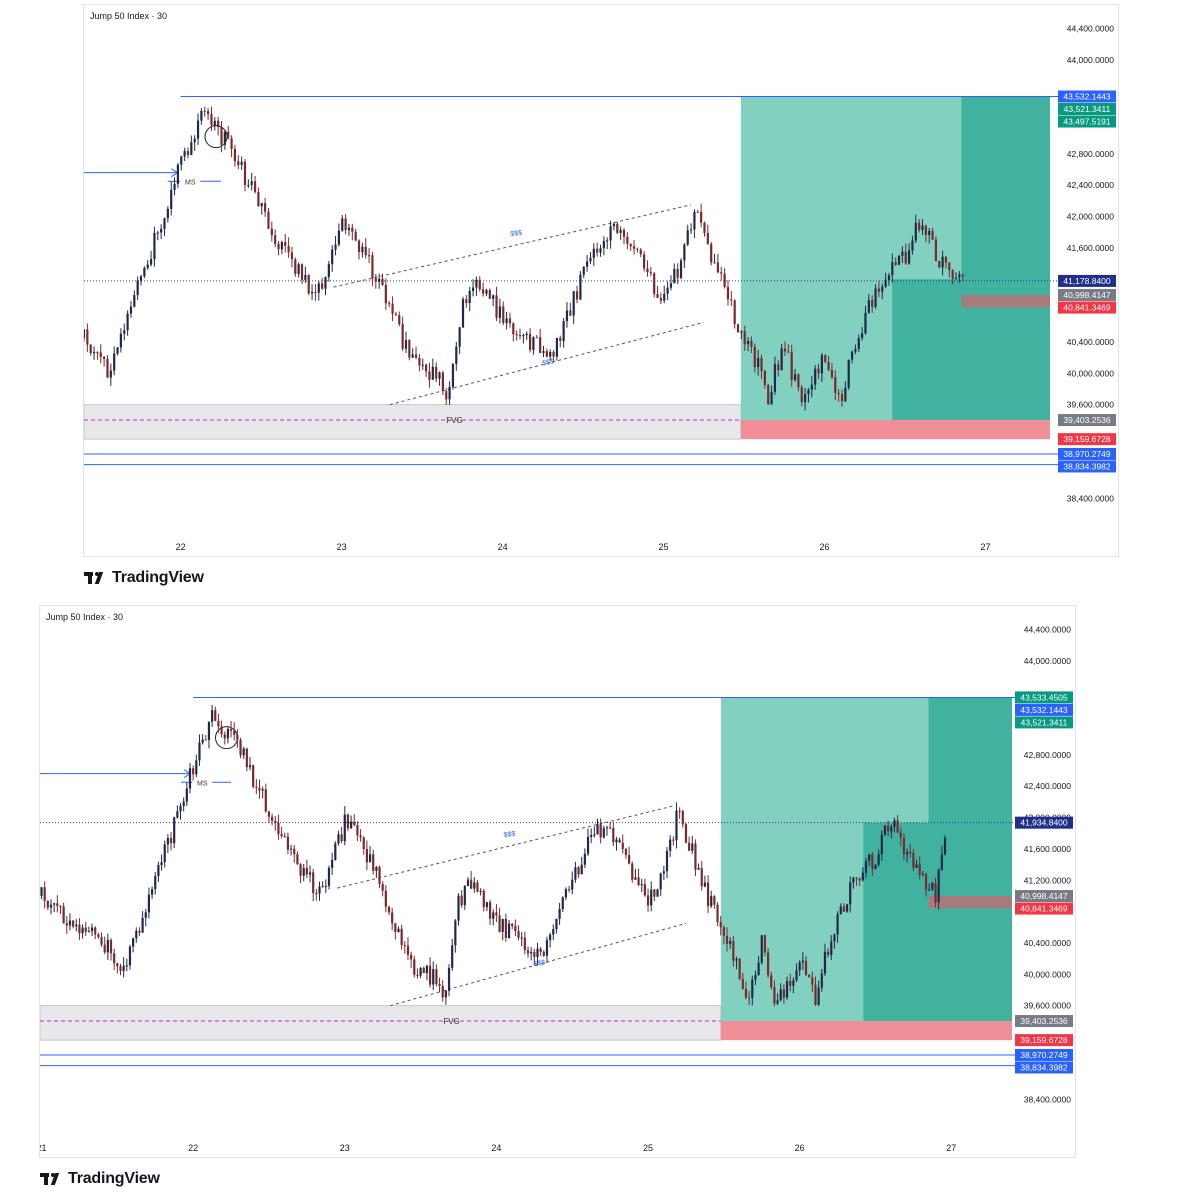 This screenshot has height=1200, width=1200. Describe the element at coordinates (95, 578) in the screenshot. I see `tradingview-logo-icon` at that location.